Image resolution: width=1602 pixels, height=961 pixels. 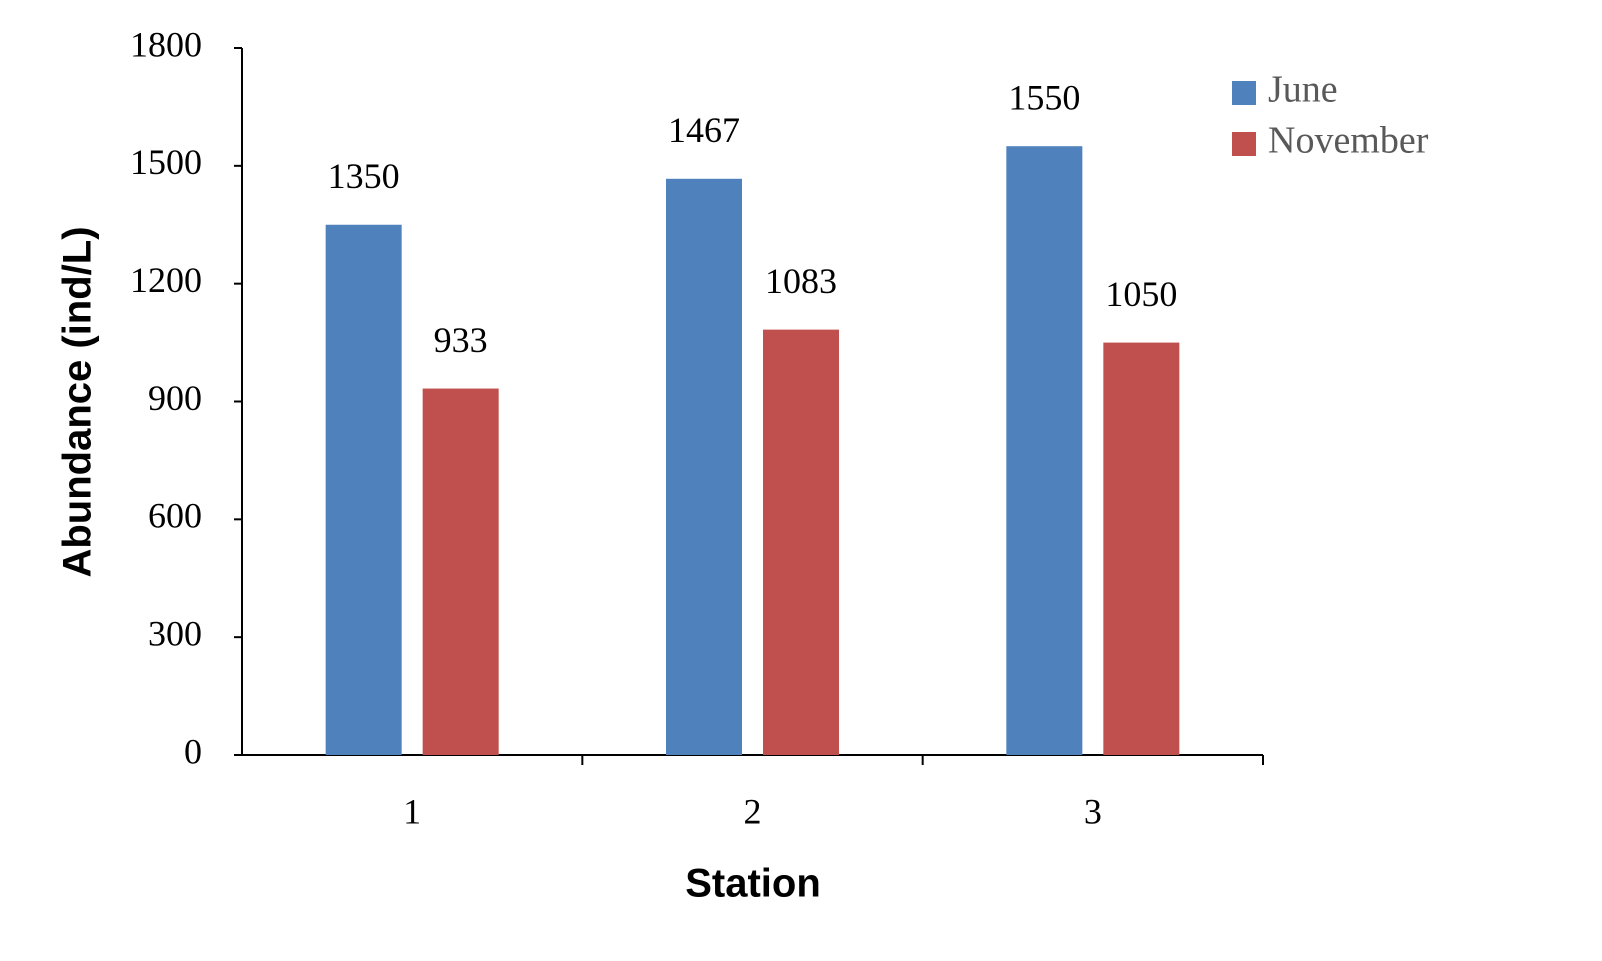 I want to click on legend-label: June, so click(x=1303, y=90).